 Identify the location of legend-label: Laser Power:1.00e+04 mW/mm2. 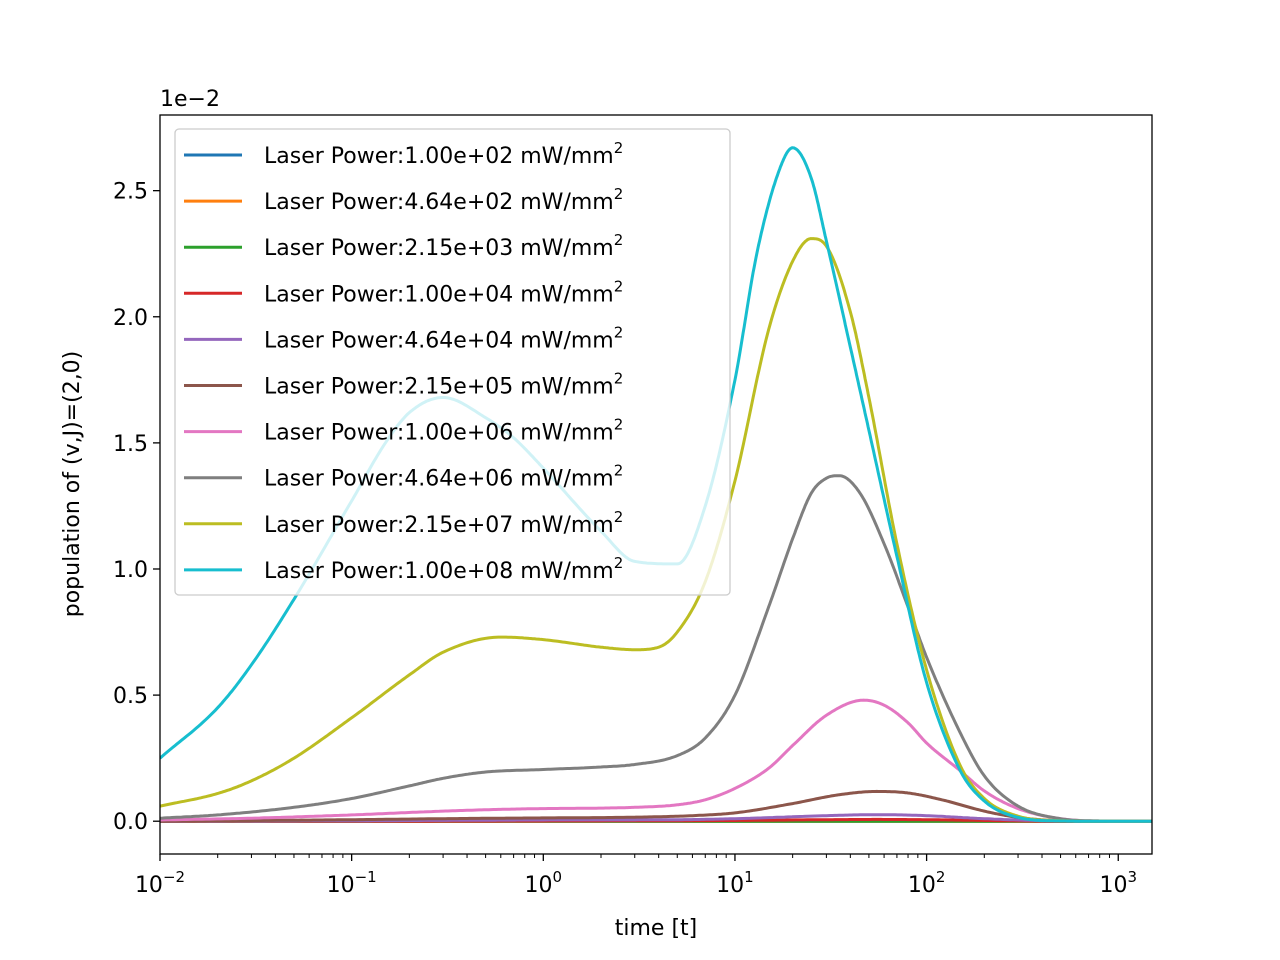
(443, 292).